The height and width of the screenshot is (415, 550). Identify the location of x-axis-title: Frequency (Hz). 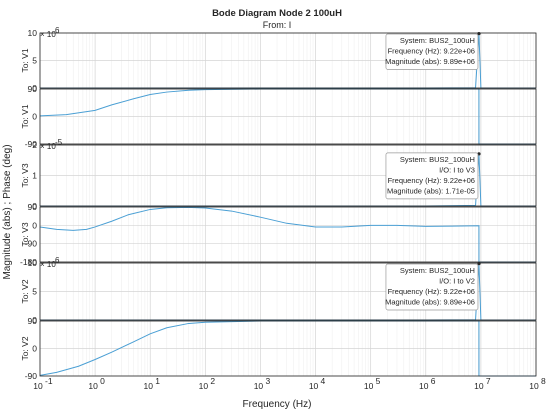
(277, 404).